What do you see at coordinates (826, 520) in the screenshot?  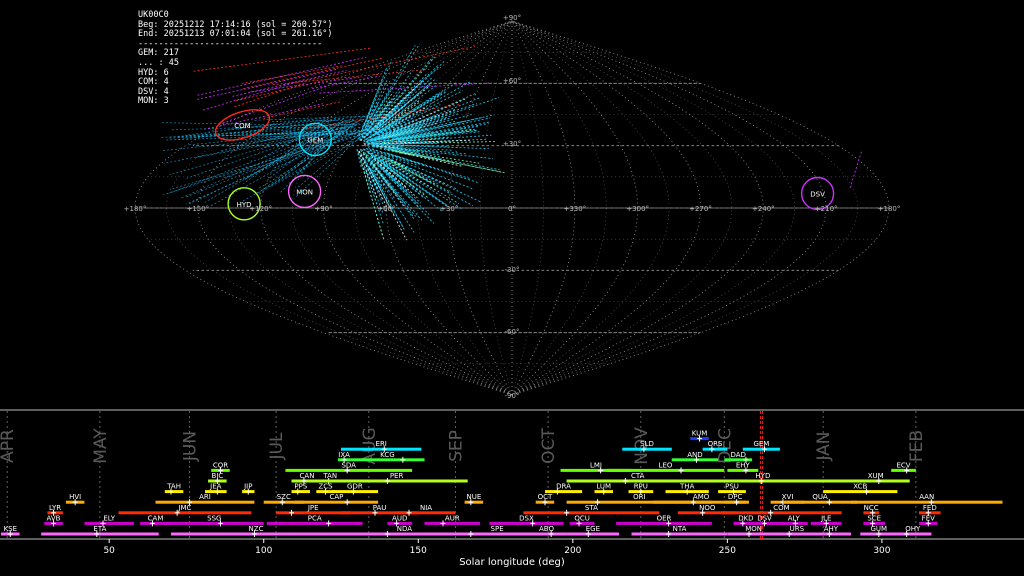 I see `shower-bar-jle: JLE` at bounding box center [826, 520].